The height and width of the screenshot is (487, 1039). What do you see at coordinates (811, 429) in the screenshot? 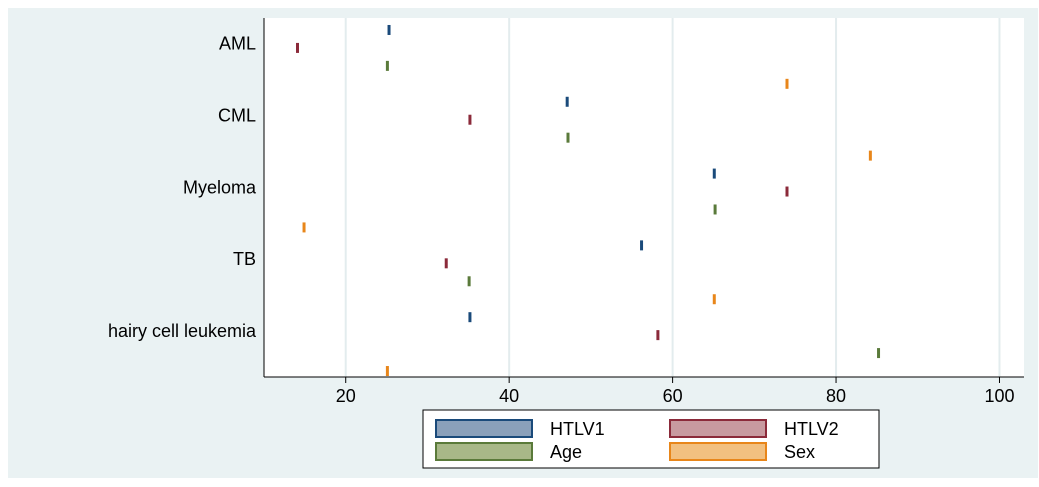
I see `legend-label-htlv2: HTLV2` at bounding box center [811, 429].